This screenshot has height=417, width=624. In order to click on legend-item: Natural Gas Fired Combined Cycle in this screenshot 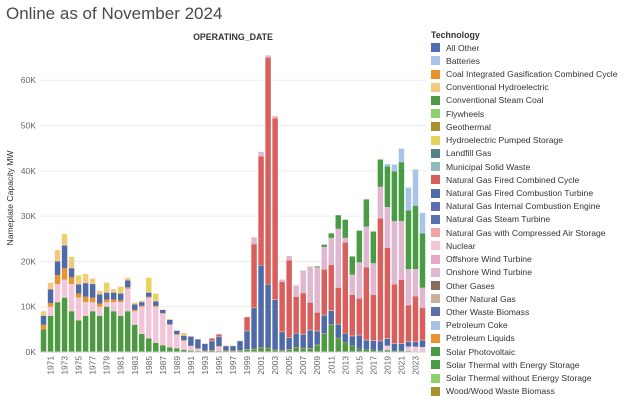, I will do `click(527, 179)`.